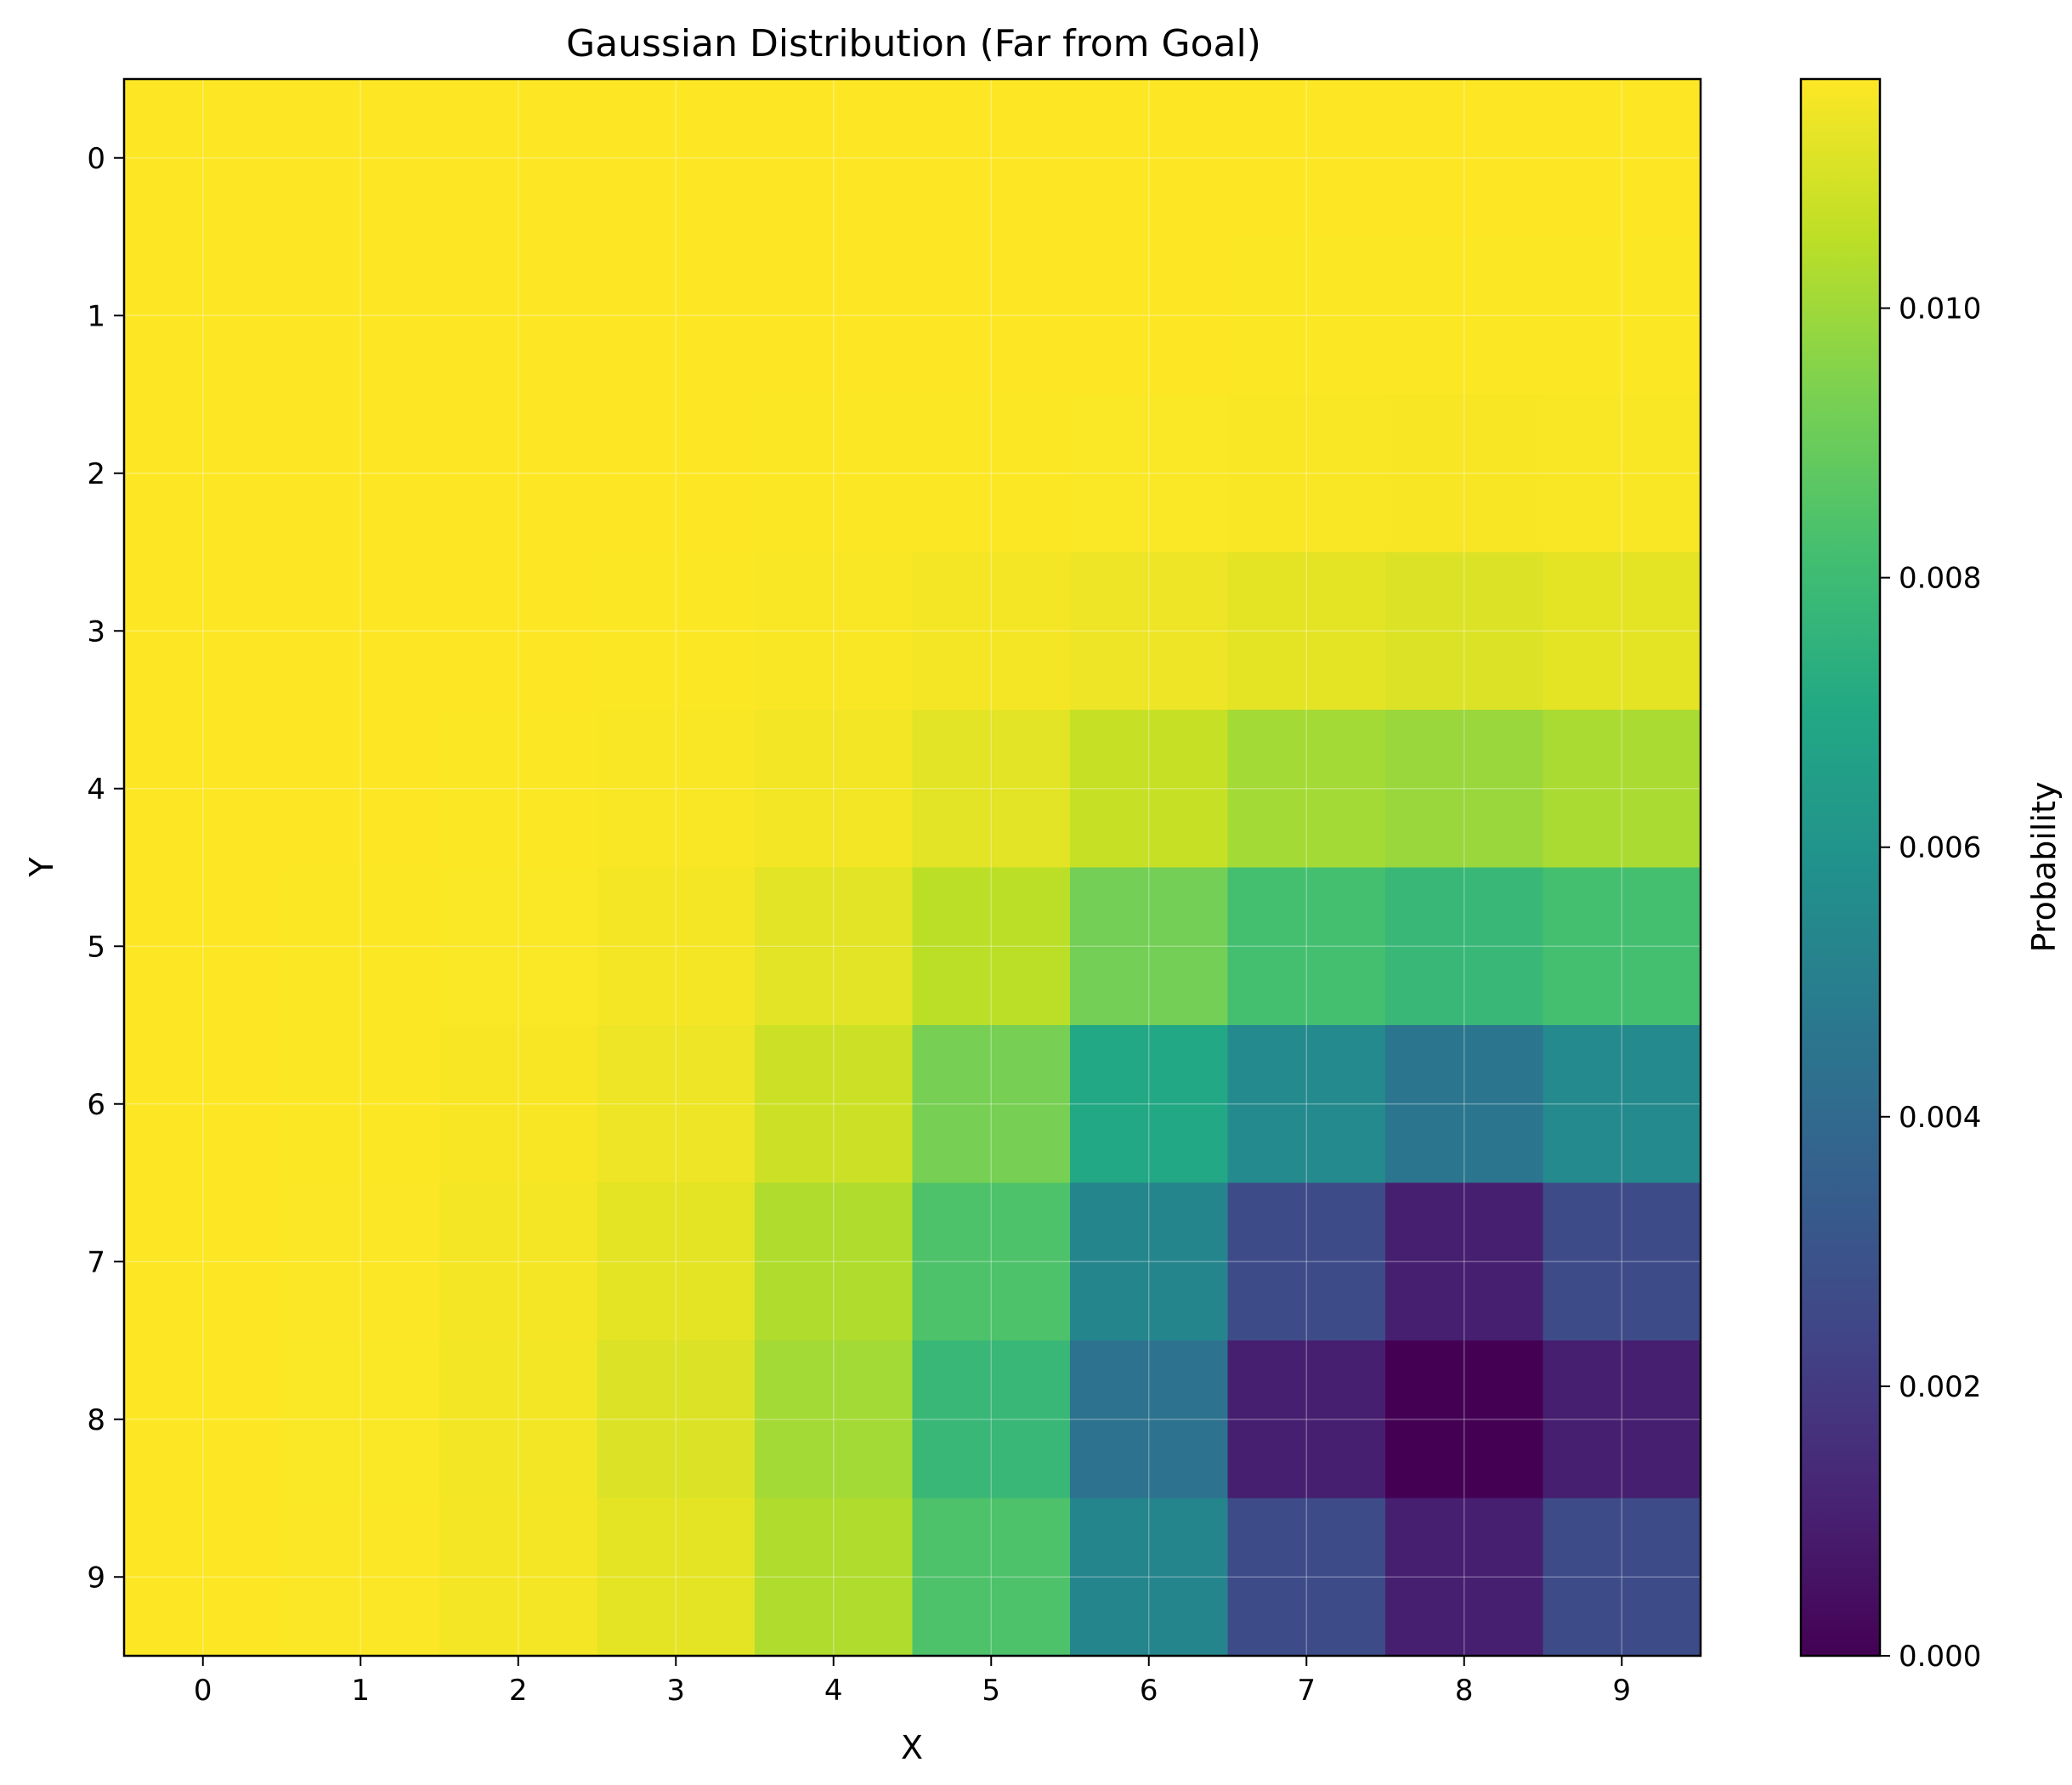 The height and width of the screenshot is (1785, 2072). Describe the element at coordinates (1940, 1657) in the screenshot. I see `colorbar-tick-label: 0.000` at that location.